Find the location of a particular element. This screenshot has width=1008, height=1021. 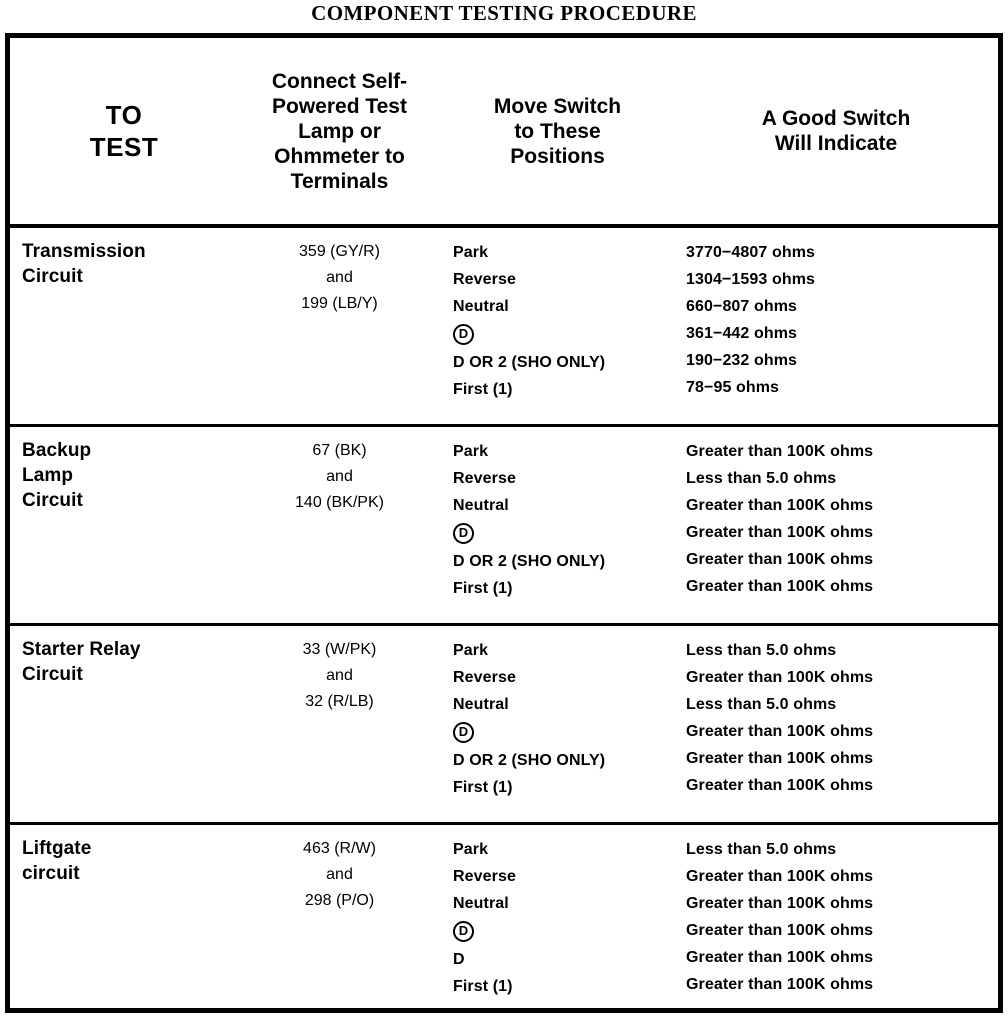

reading-value: 1304−1593 ohms is located at coordinates (838, 279).